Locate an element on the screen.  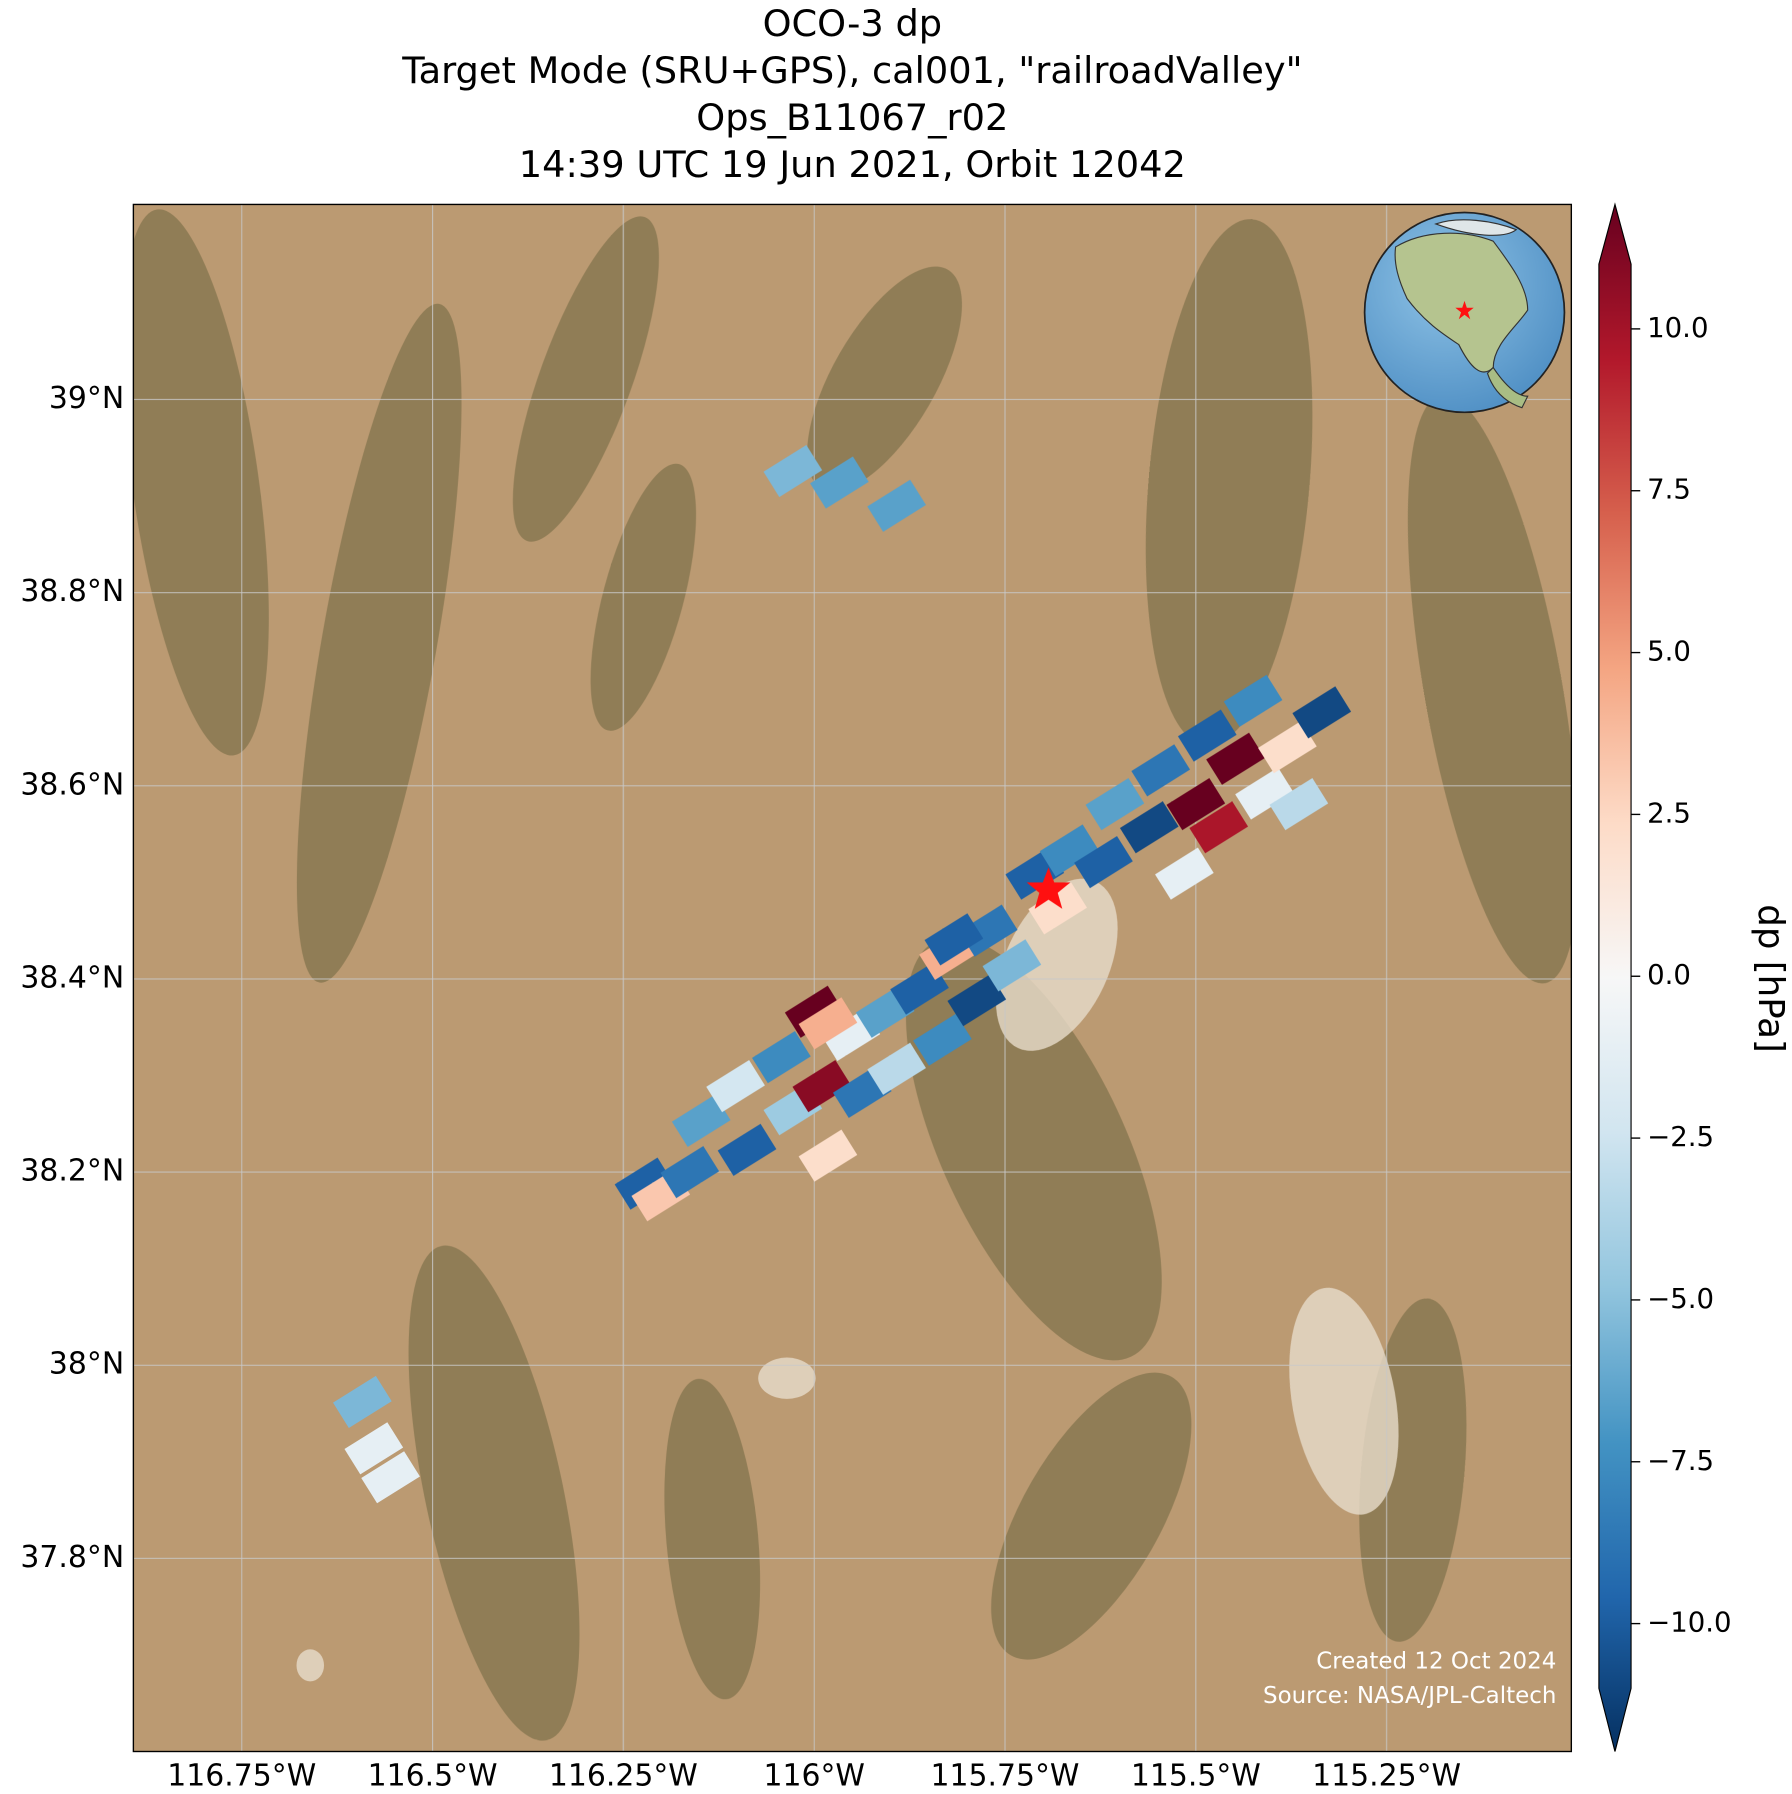
title-line: 14:39 UTC 19 Jun 2021, Orbit 12042 is located at coordinates (852, 164).